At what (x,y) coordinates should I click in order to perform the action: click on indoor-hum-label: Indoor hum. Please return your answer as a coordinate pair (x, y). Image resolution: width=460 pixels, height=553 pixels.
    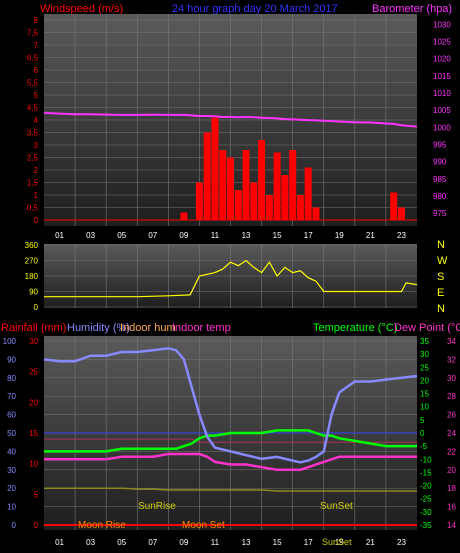
    Looking at the image, I should click on (148, 328).